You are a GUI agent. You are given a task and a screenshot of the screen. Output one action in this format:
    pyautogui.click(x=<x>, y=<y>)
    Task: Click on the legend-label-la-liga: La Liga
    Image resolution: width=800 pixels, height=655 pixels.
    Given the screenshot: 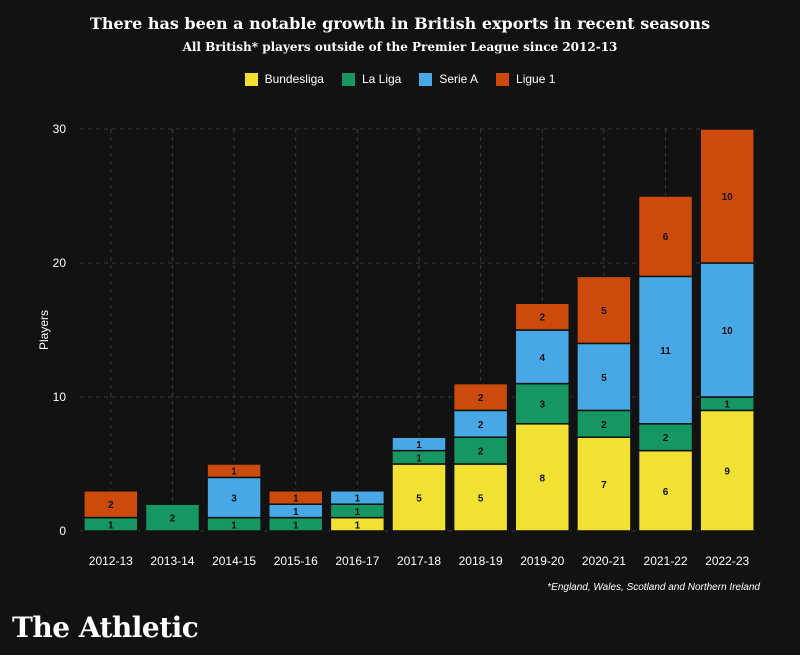 What is the action you would take?
    pyautogui.click(x=381, y=79)
    